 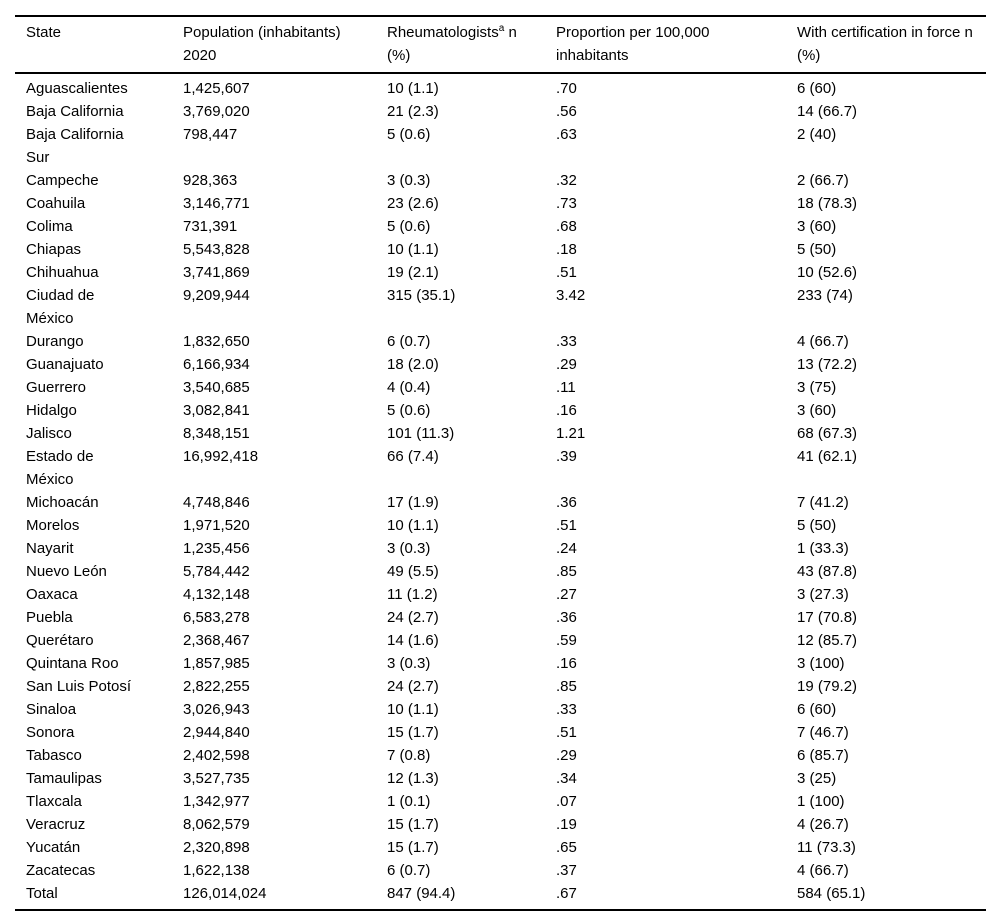 What do you see at coordinates (821, 801) in the screenshot?
I see `cell-certification: 1 (100)` at bounding box center [821, 801].